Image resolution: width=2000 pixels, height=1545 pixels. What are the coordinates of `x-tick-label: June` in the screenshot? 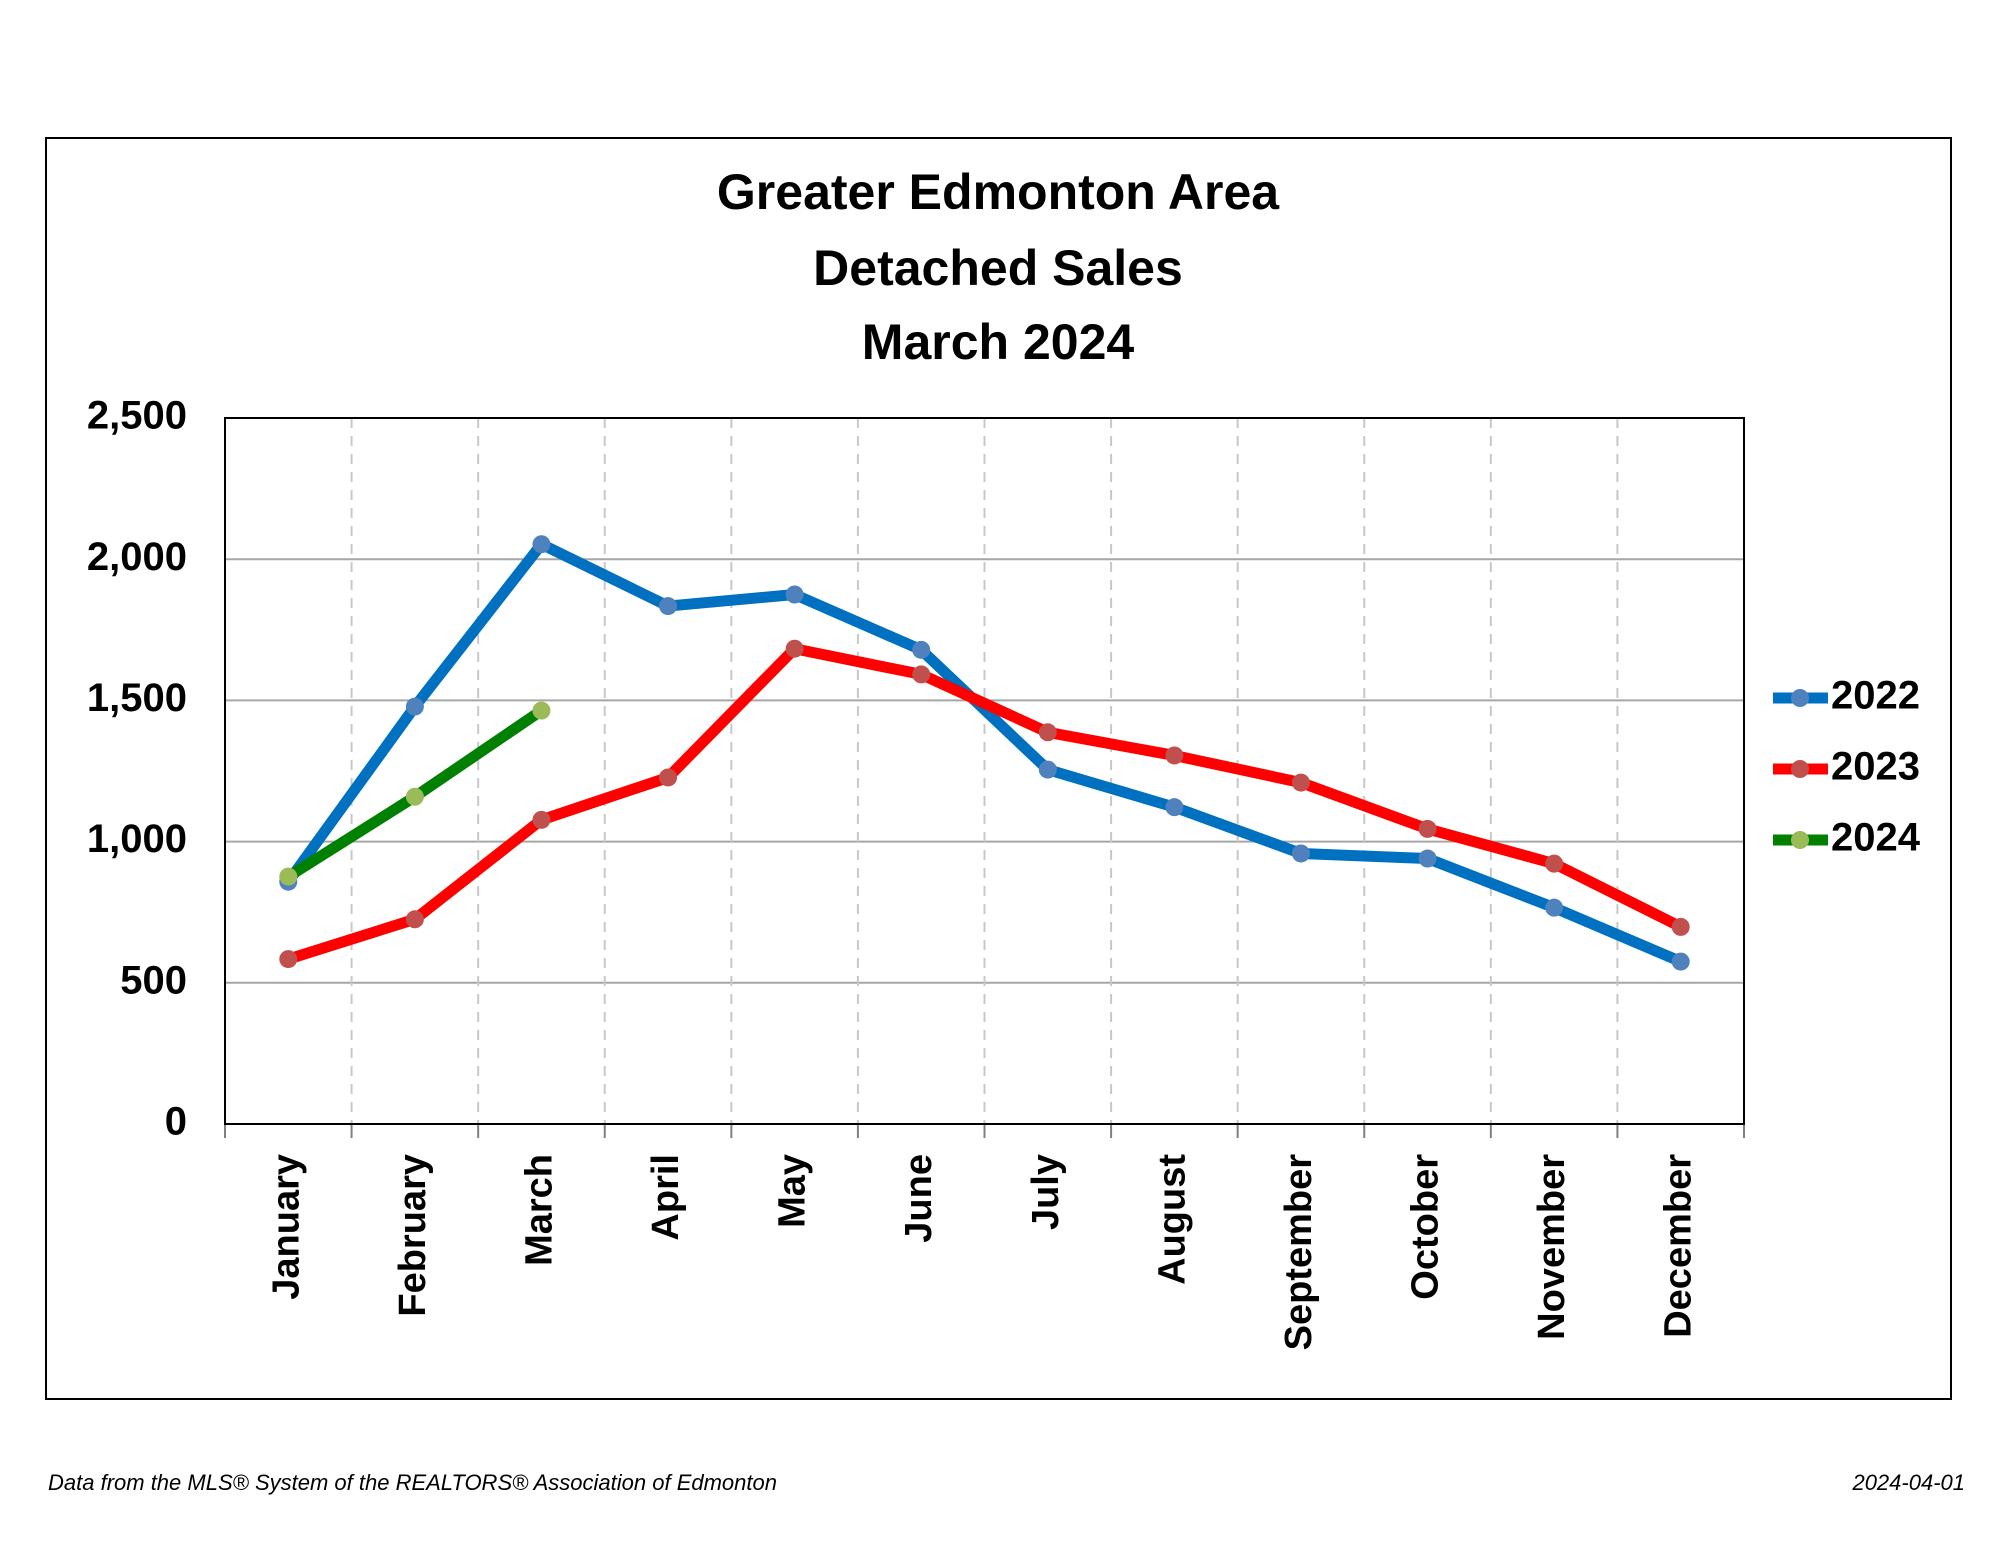 It's located at (919, 1198).